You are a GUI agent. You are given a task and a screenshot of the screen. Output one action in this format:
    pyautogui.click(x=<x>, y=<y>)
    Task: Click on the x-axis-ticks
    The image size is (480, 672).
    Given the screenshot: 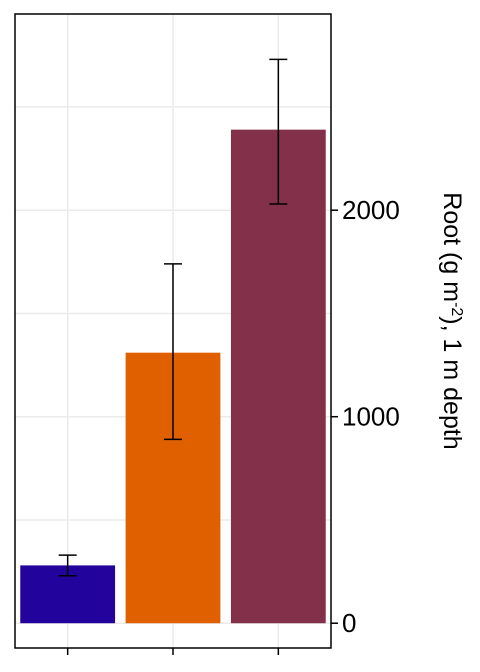 What is the action you would take?
    pyautogui.click(x=173, y=651)
    